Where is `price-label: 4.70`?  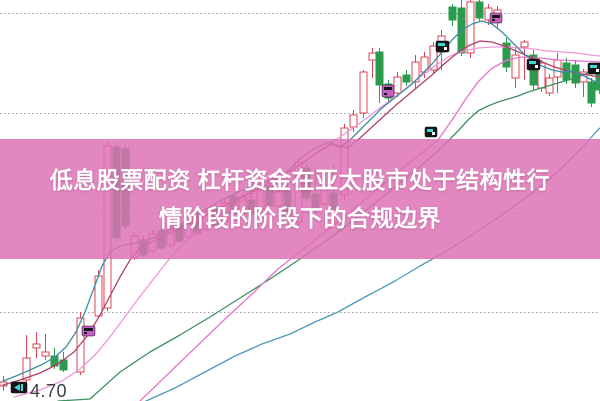 price-label: 4.70 is located at coordinates (49, 391).